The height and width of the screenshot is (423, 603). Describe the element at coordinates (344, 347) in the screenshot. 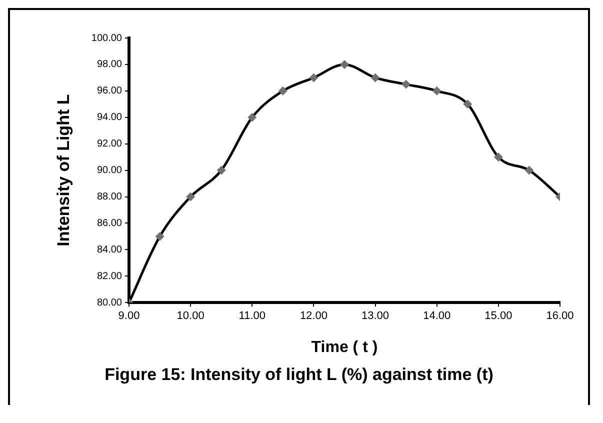

I see `x-axis-title: Time ( t )` at that location.